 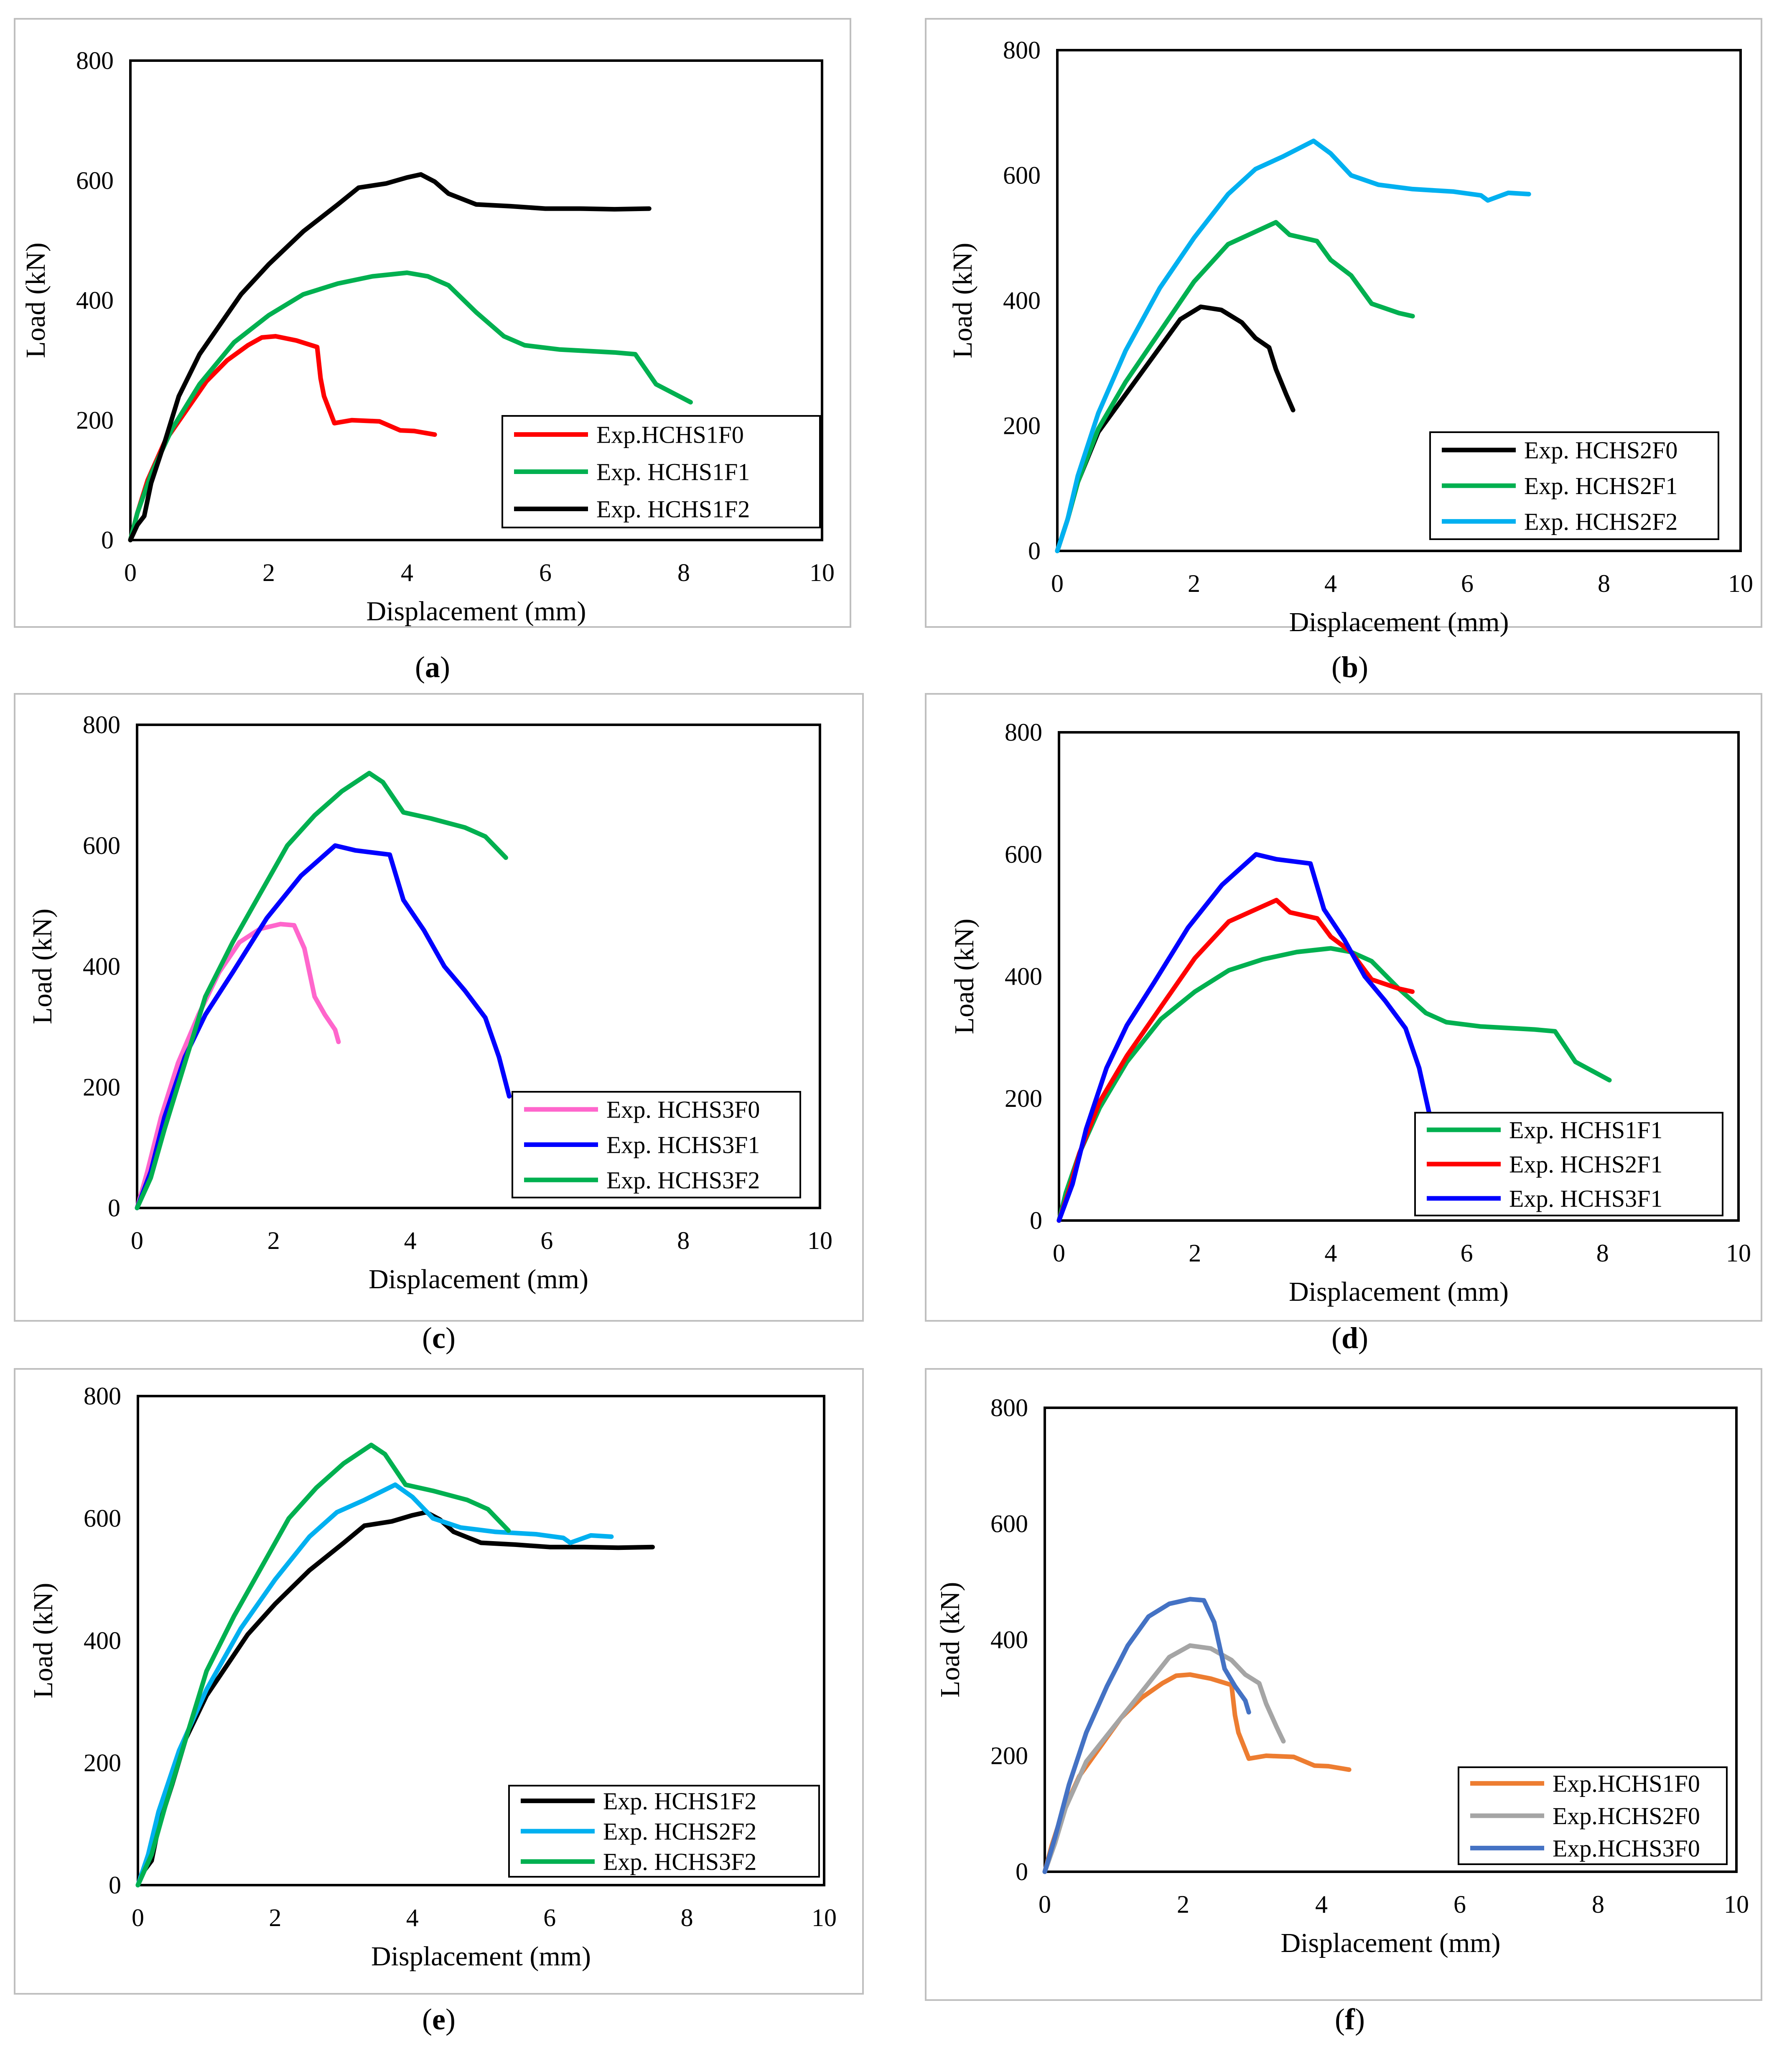 I want to click on legend-label: Exp.HCHS3F0, so click(x=1626, y=1848).